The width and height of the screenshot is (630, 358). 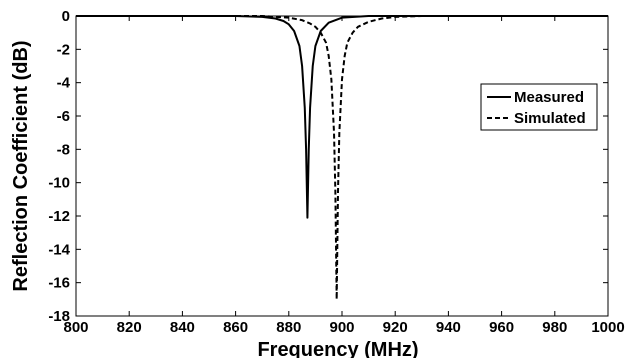 I want to click on x-tick-label: 940, so click(x=448, y=327).